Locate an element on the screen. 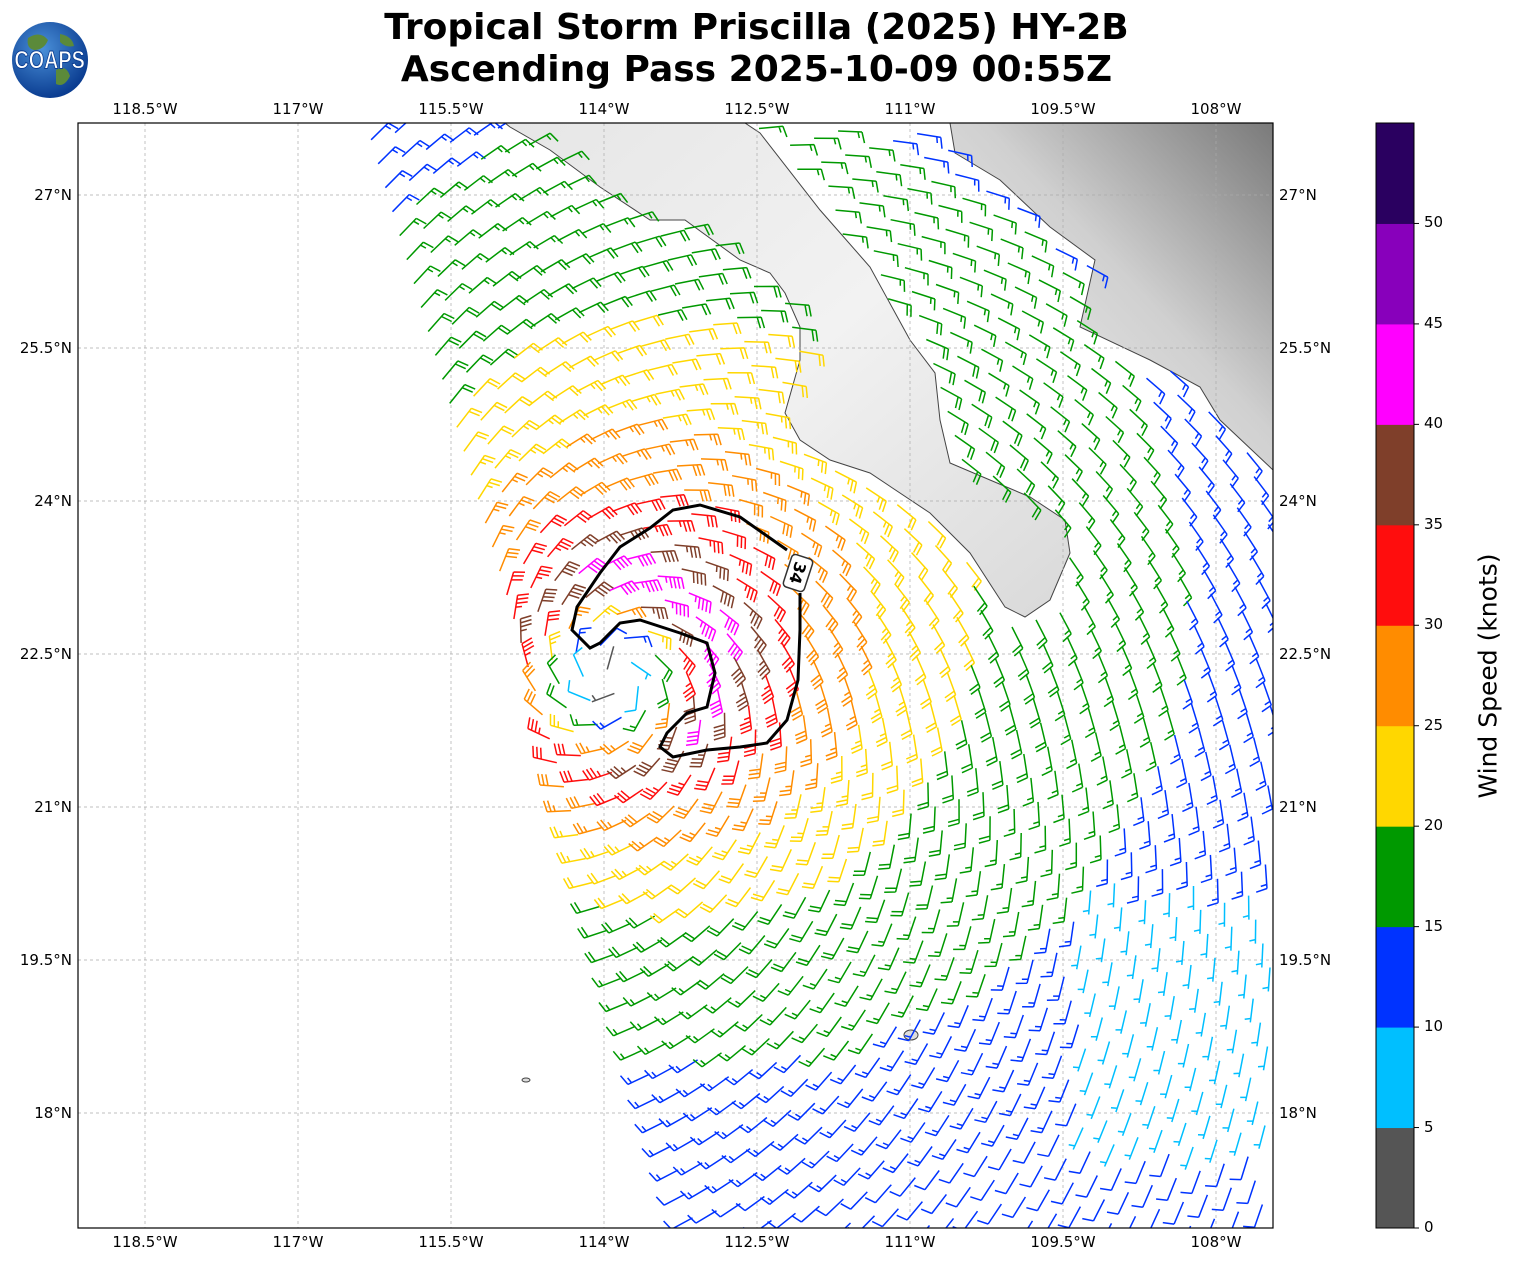 This screenshot has width=1513, height=1264. title-line-2: Ascending Pass 2025-10-09 00:55Z is located at coordinates (756, 69).